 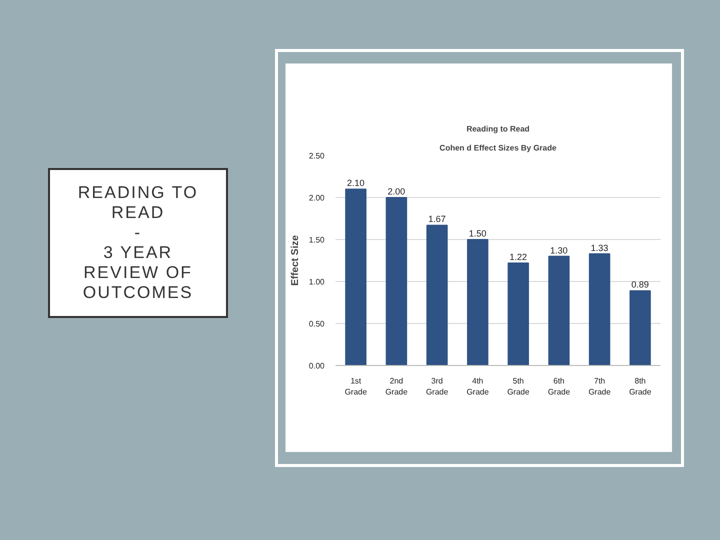 What do you see at coordinates (600, 386) in the screenshot?
I see `x-tick-label: 7th Grade` at bounding box center [600, 386].